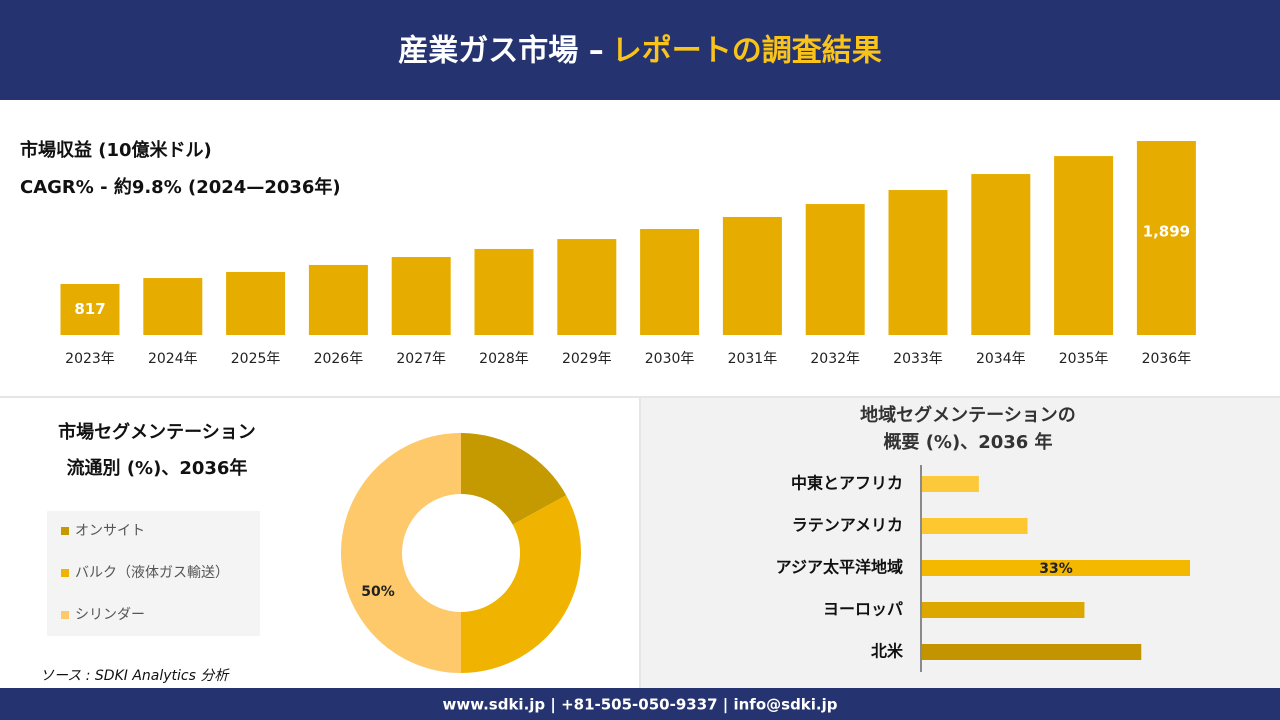 The image size is (1280, 720). I want to click on x-tick-label: 2027年, so click(421, 359).